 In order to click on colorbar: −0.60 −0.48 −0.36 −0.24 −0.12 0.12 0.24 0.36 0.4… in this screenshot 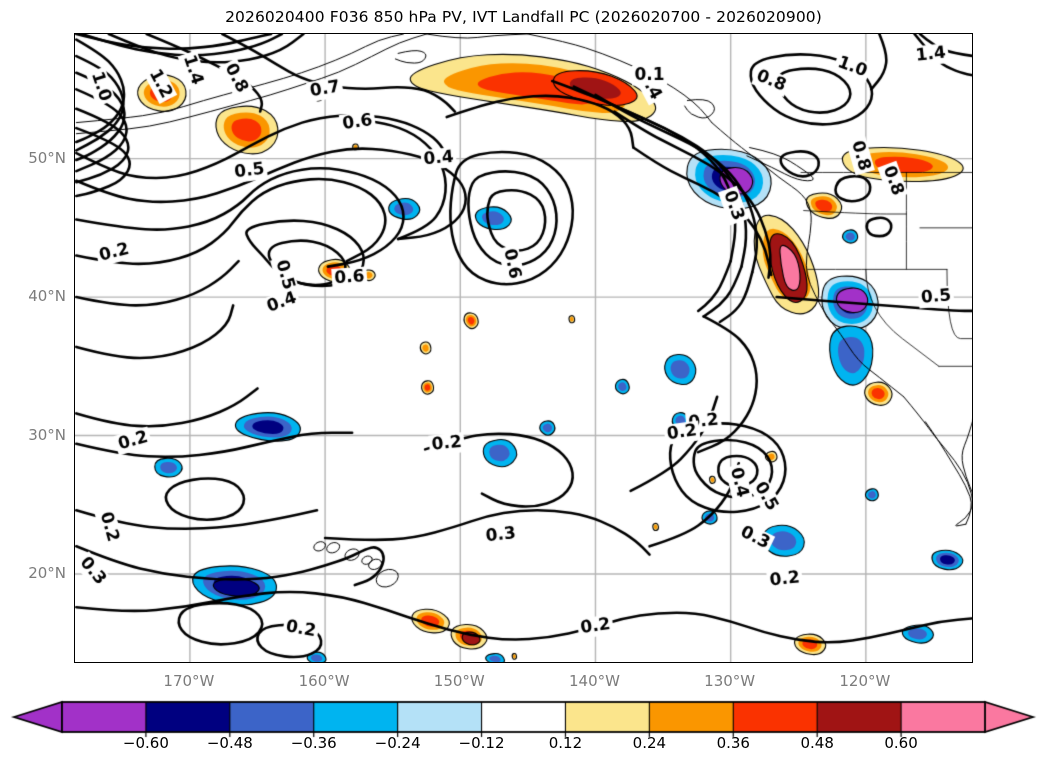, I will do `click(523, 730)`.